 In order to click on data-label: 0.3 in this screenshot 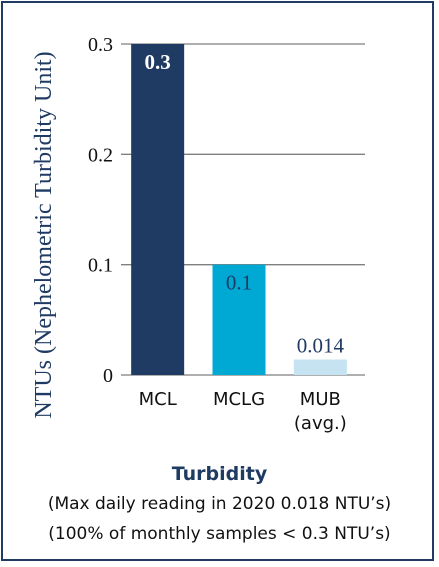, I will do `click(158, 62)`.